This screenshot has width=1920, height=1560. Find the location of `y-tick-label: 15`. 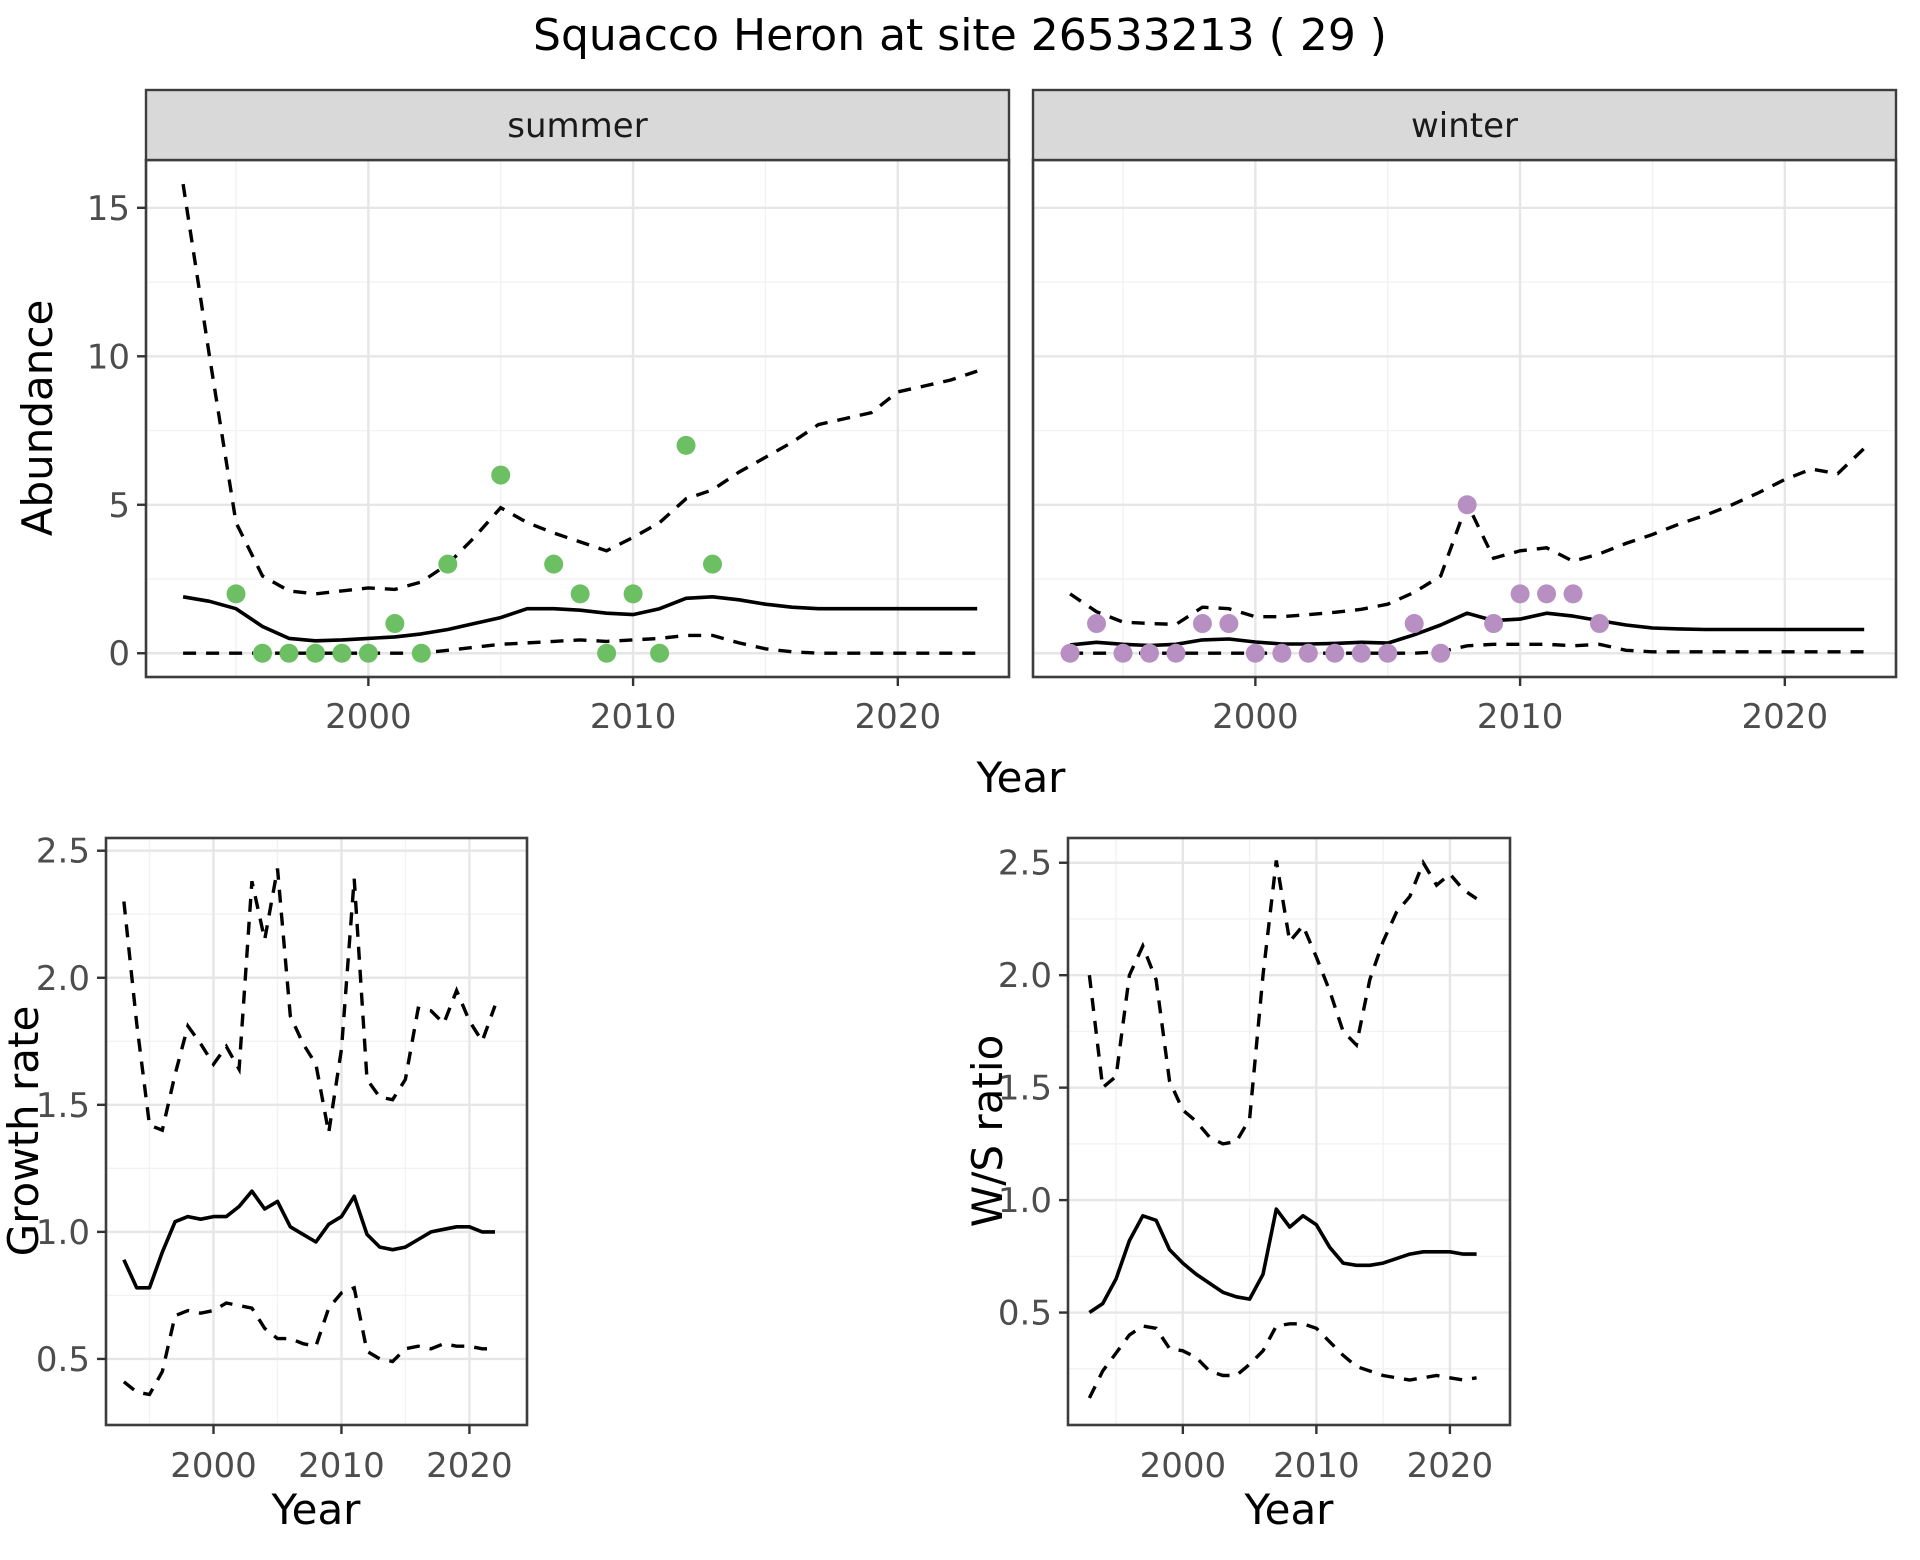

y-tick-label: 15 is located at coordinates (108, 209).